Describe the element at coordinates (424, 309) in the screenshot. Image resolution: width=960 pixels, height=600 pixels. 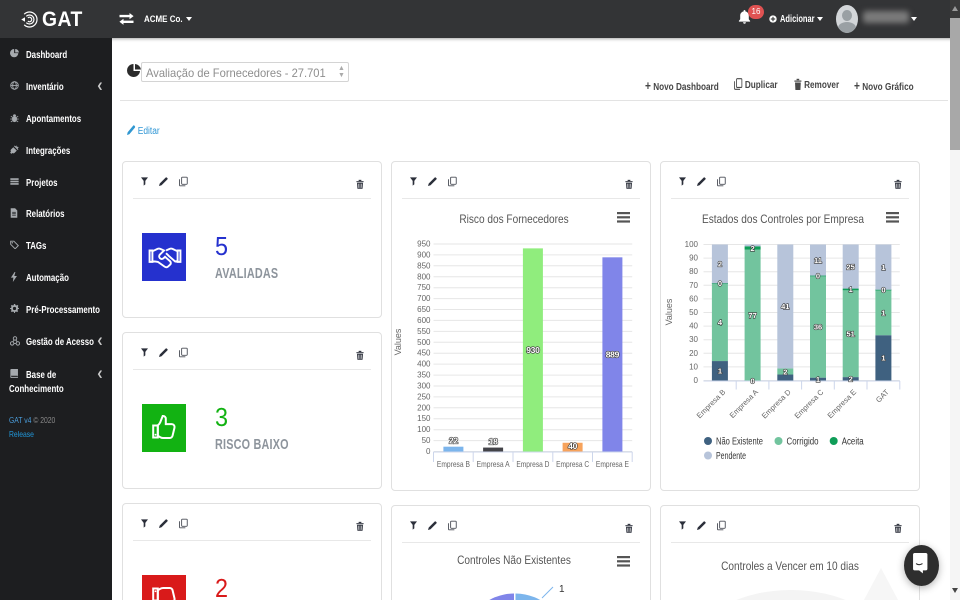
I see `svg-text: 650` at that location.